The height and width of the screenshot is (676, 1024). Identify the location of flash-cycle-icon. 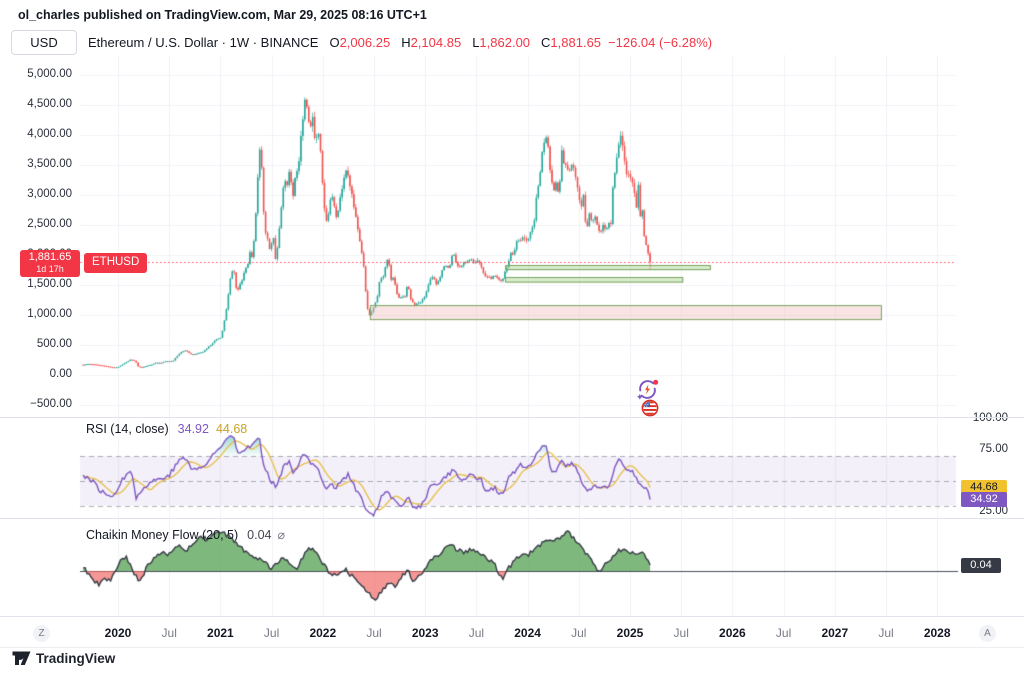
(647, 392).